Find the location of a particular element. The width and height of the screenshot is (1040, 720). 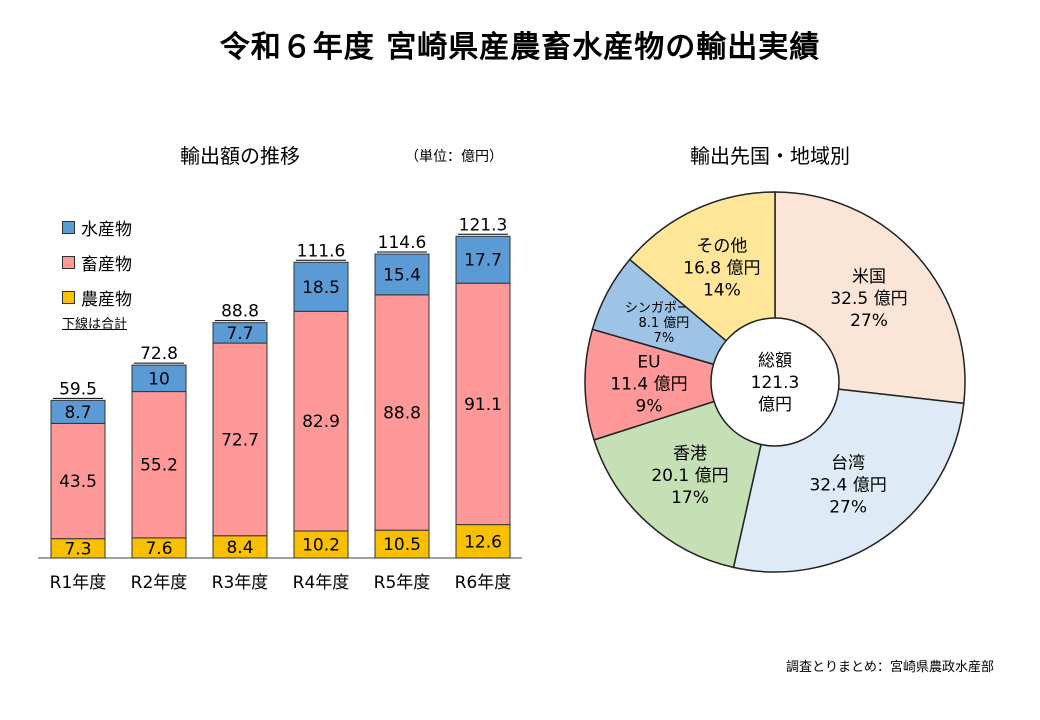

bar-total-label: 72.8 is located at coordinates (159, 354).